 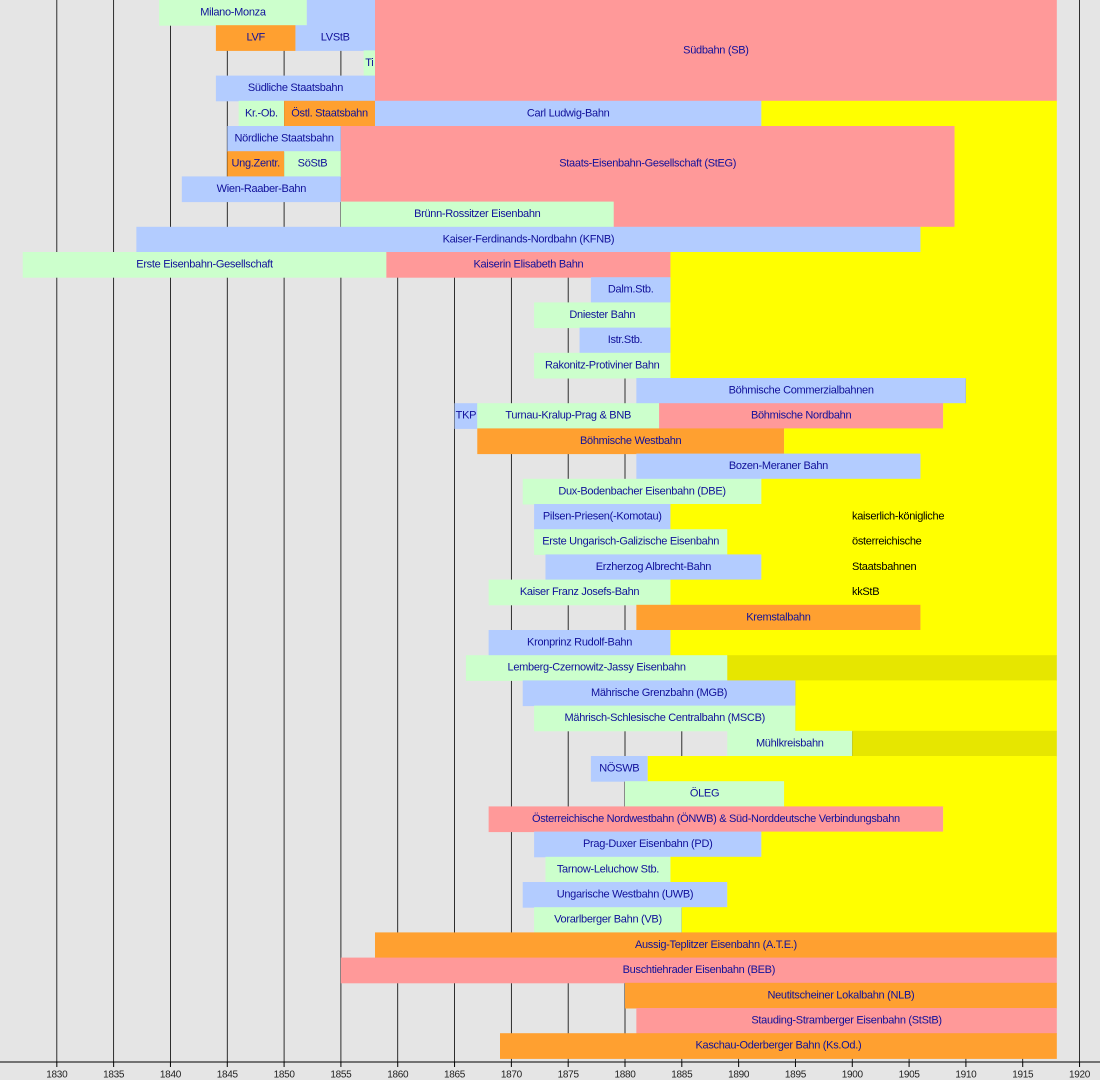 I want to click on bar-label: Dalm.Stb., so click(x=631, y=290).